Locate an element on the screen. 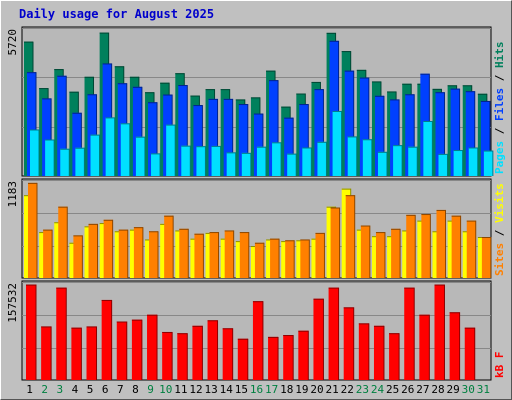 The width and height of the screenshot is (512, 400). bar-files-day18-body is located at coordinates (289, 146).